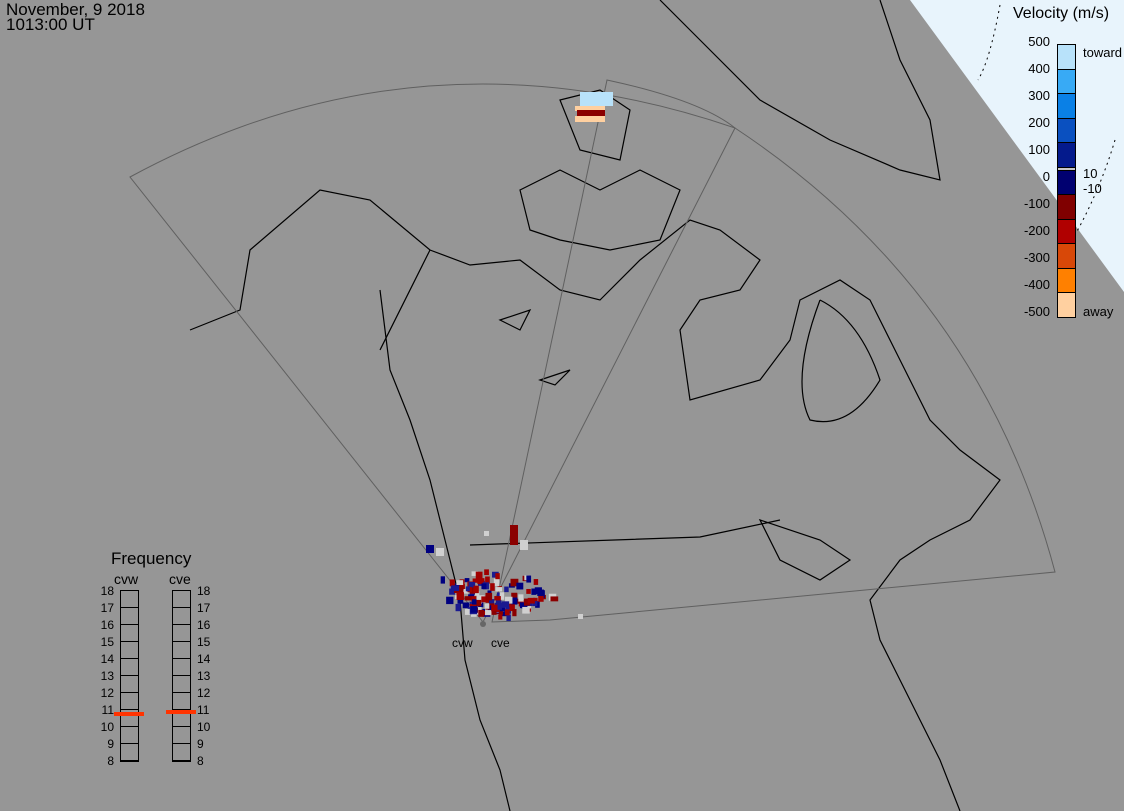 Image resolution: width=1124 pixels, height=811 pixels. What do you see at coordinates (1046, 176) in the screenshot?
I see `velocity-tick: 0` at bounding box center [1046, 176].